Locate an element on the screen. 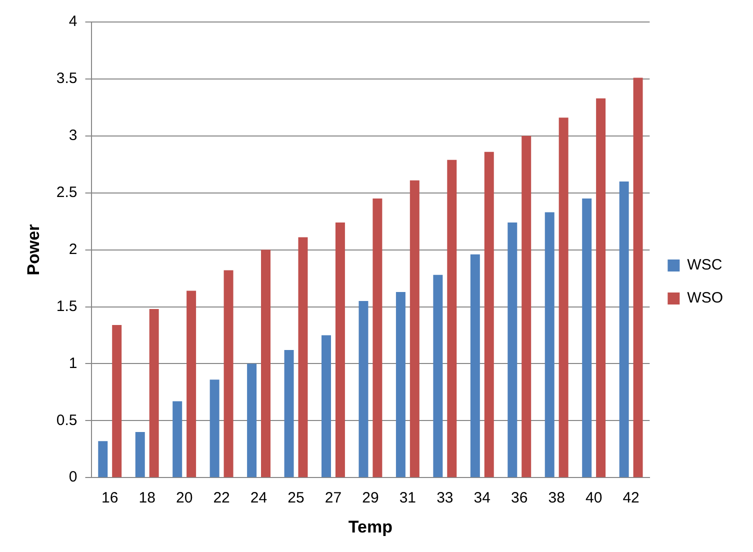 Image resolution: width=753 pixels, height=552 pixels. y-axis-title: Power is located at coordinates (33, 250).